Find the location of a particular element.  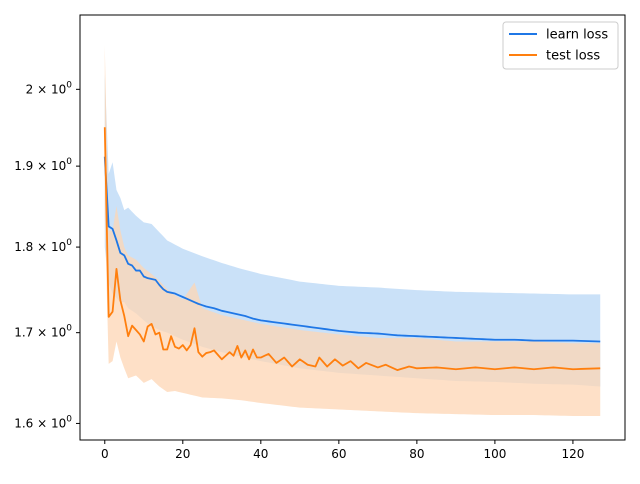

x-axis: 0 20 40 60 80 100 120 is located at coordinates (342, 450).